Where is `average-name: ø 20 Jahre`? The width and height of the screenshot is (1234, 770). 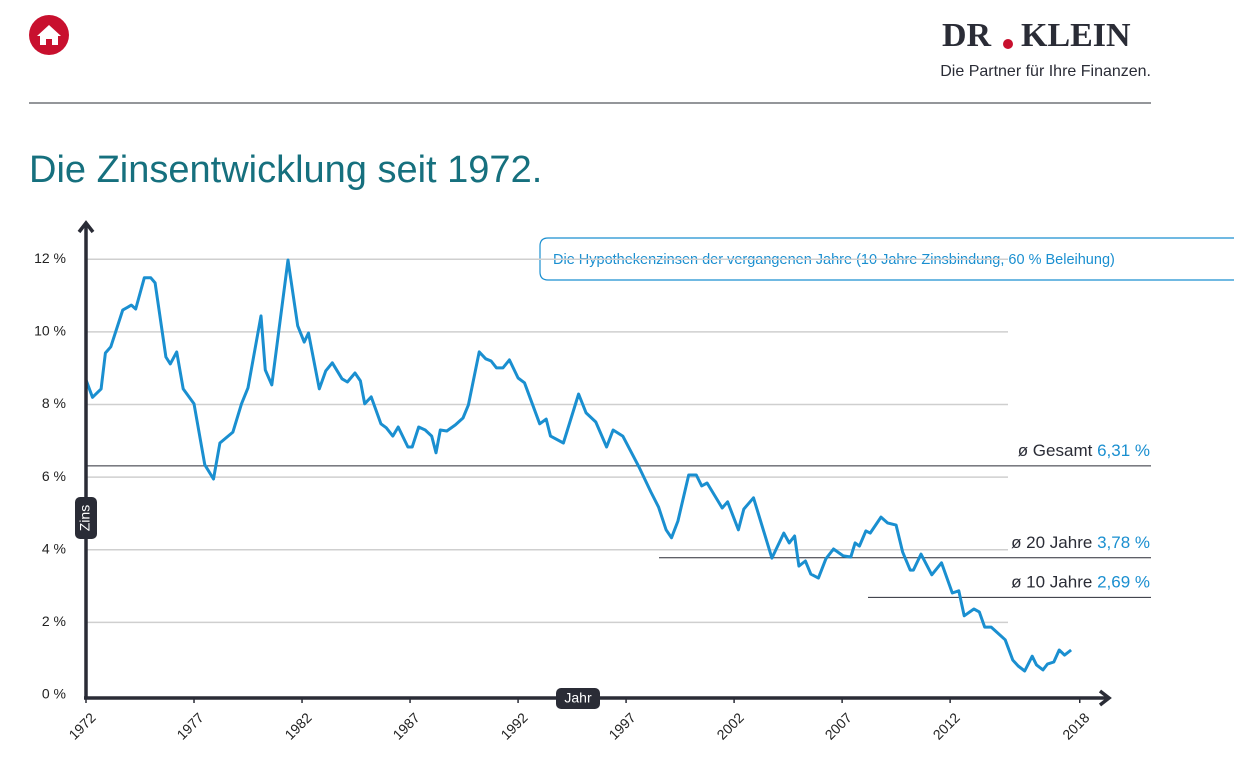 average-name: ø 20 Jahre is located at coordinates (1051, 542).